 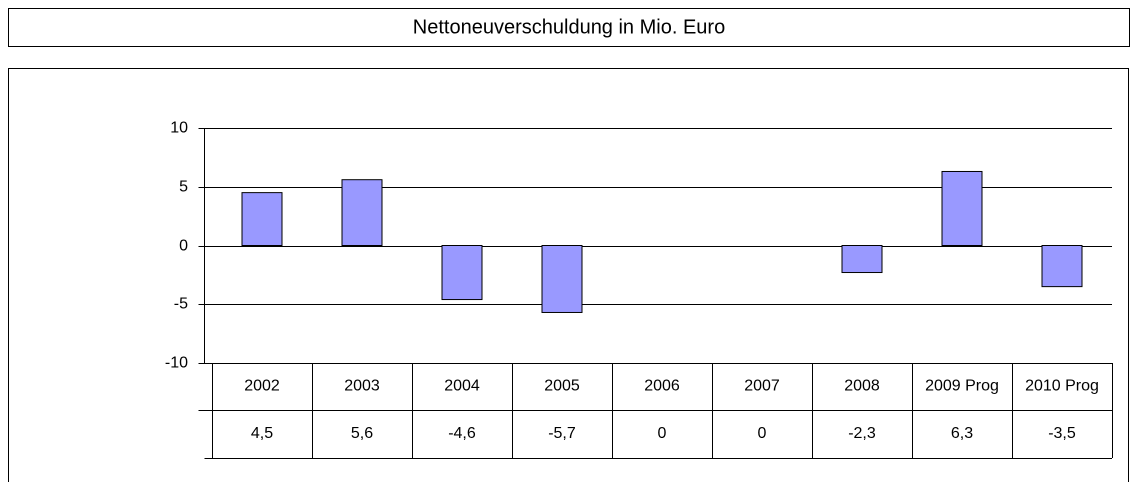 I want to click on x-tick-label: 2009 Prog, so click(x=962, y=386).